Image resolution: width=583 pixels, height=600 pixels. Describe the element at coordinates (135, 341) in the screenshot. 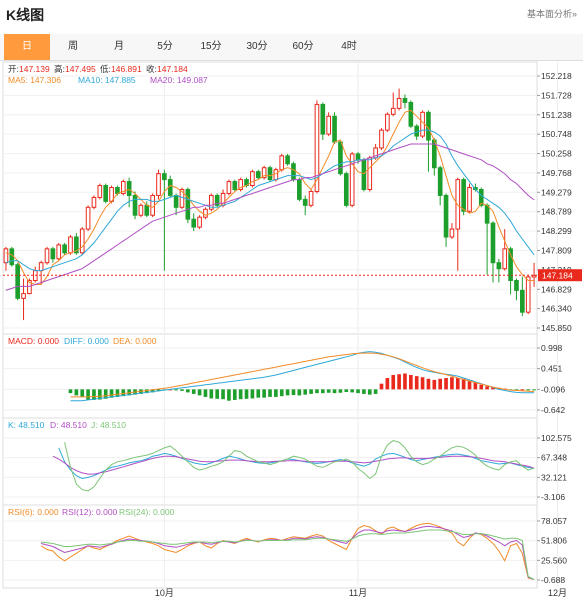

I see `dea-legend: DEA: 0.000` at that location.